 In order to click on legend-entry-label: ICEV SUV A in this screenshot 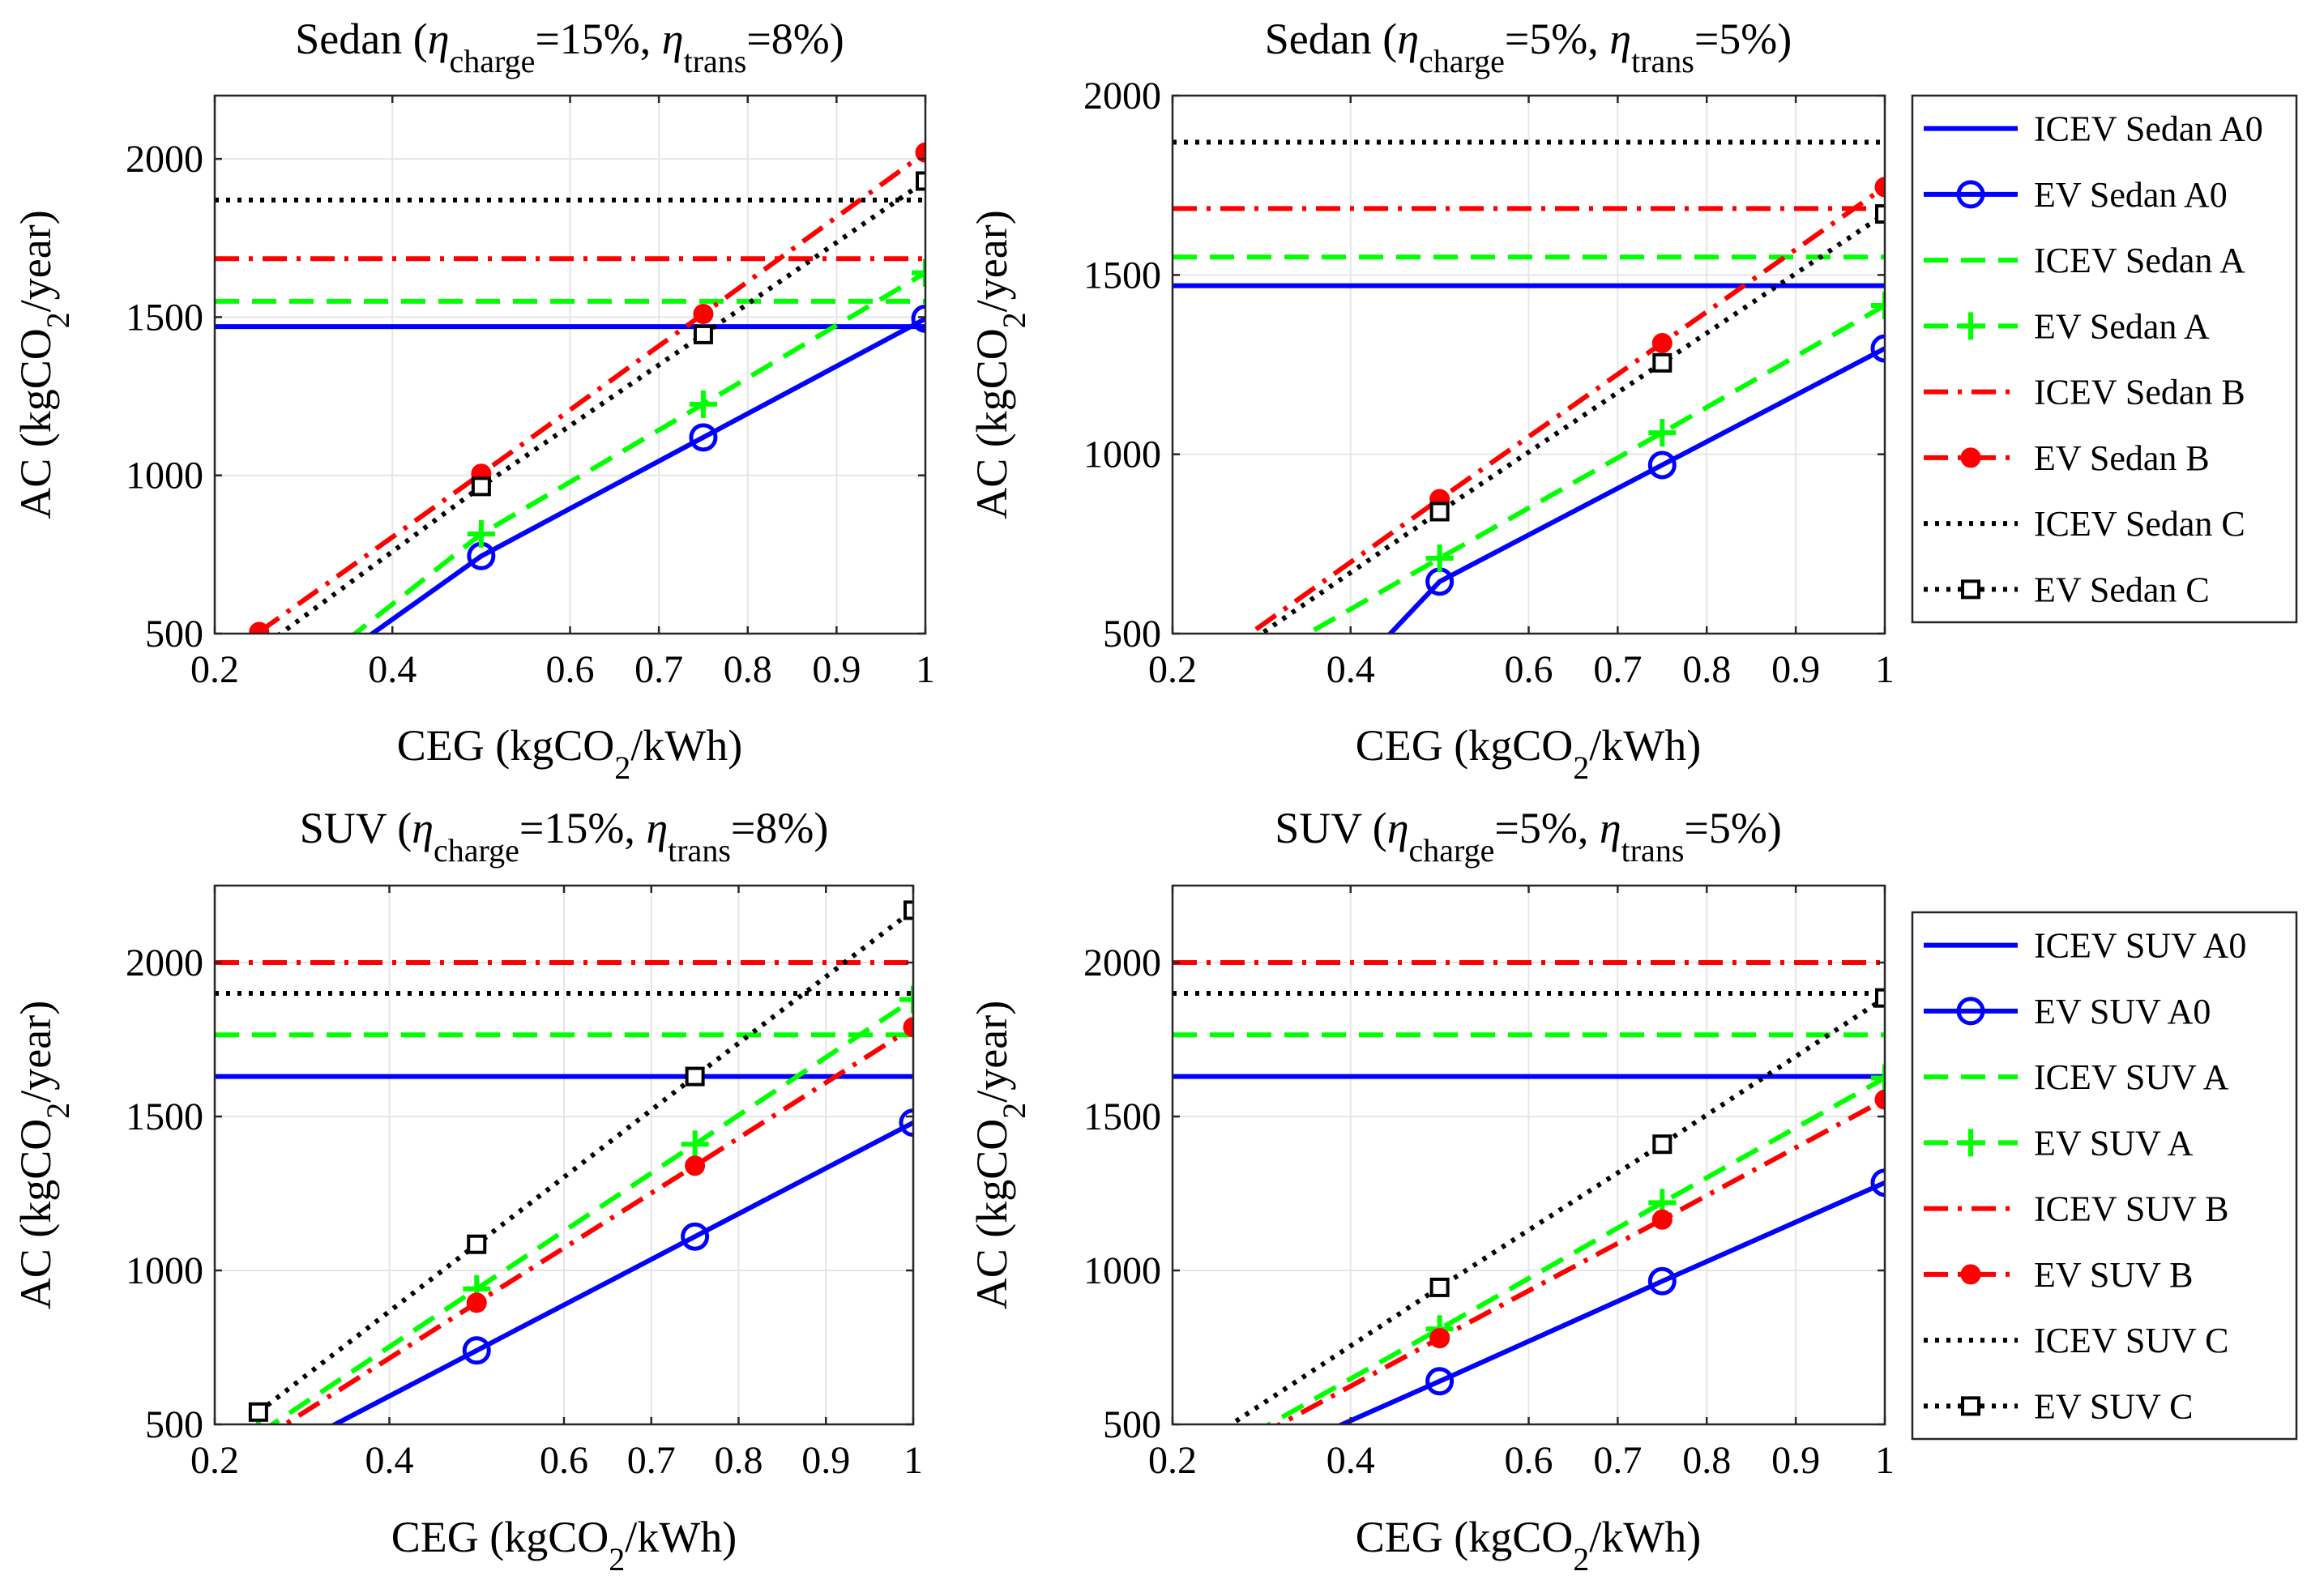, I will do `click(2131, 1077)`.